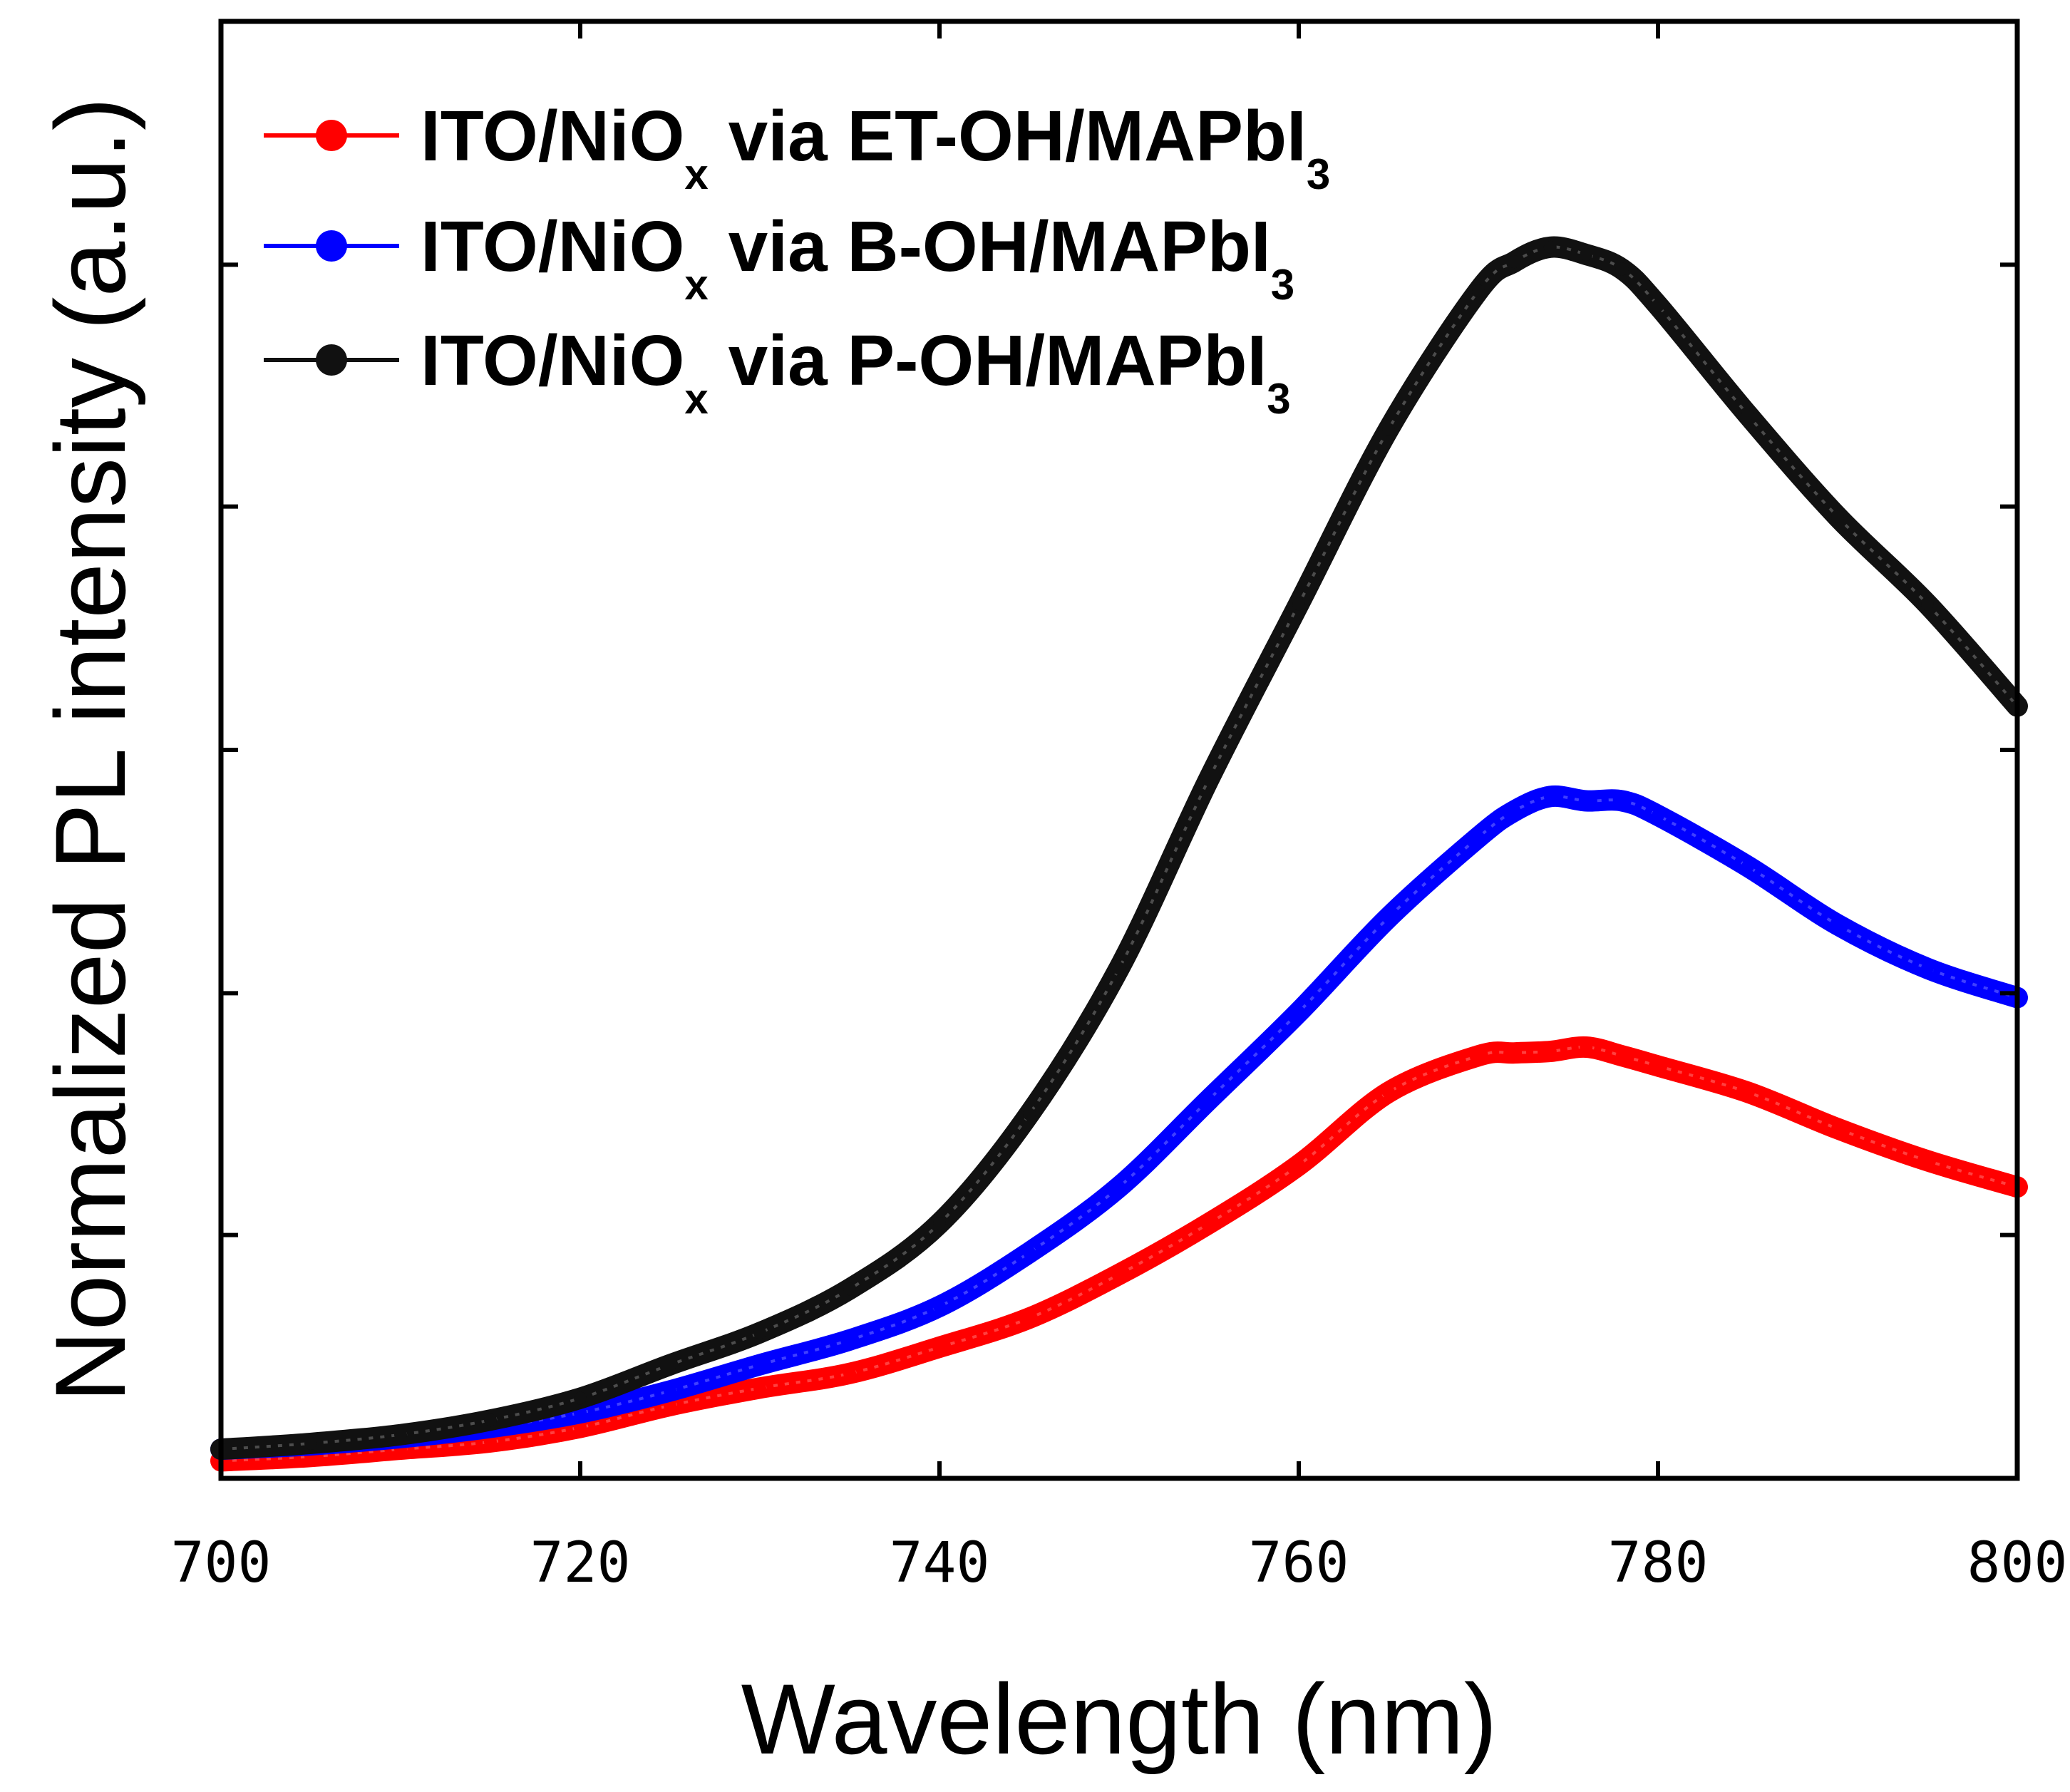 The height and width of the screenshot is (1792, 2070). I want to click on x-tick-label: 720, so click(580, 1563).